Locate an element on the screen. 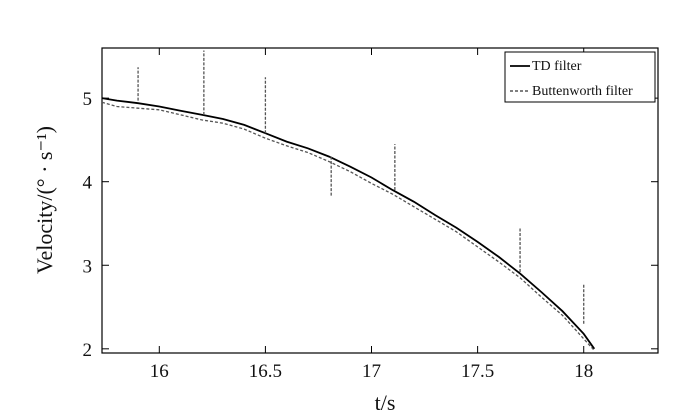 This screenshot has height=420, width=700. x-tick-label: 17 is located at coordinates (371, 371).